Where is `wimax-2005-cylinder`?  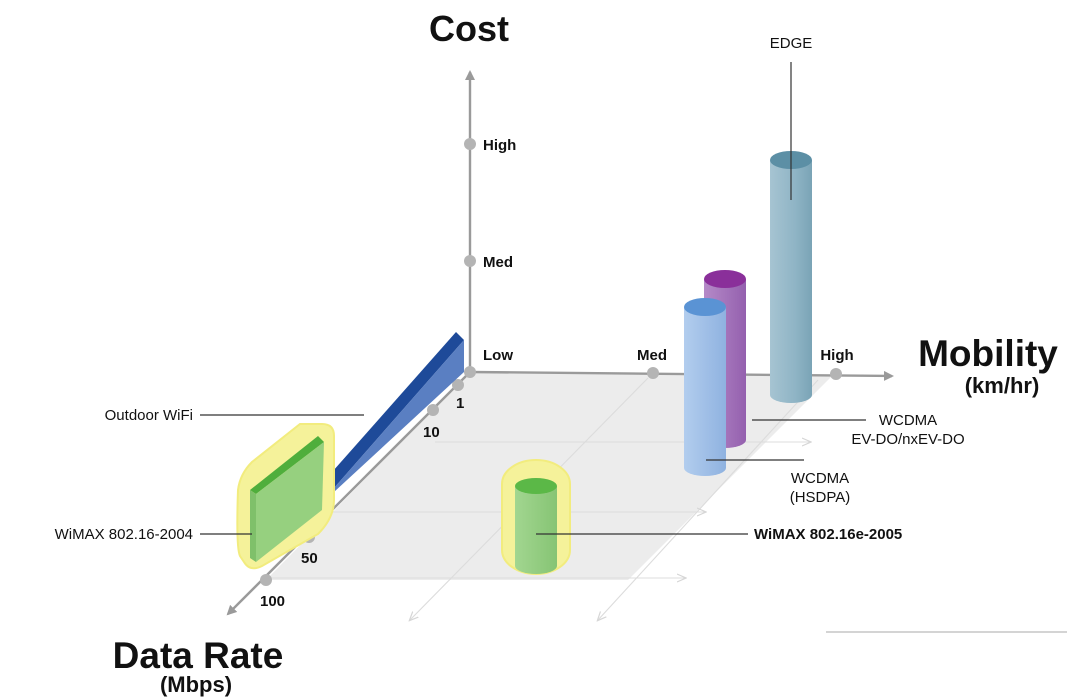 wimax-2005-cylinder is located at coordinates (536, 517).